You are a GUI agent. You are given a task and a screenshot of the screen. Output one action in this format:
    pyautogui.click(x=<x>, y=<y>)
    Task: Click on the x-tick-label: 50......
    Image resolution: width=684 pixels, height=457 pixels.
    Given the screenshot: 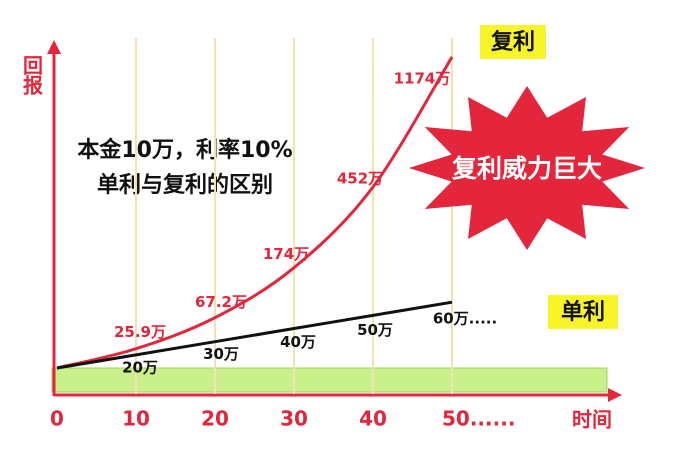 What is the action you would take?
    pyautogui.click(x=478, y=419)
    